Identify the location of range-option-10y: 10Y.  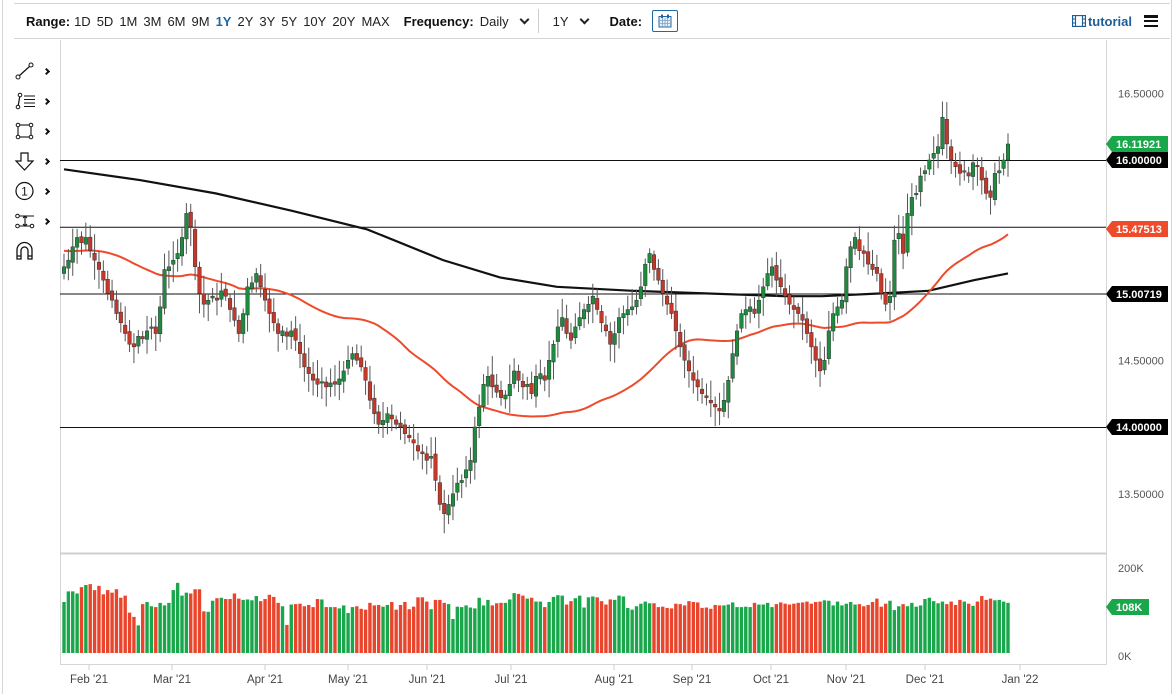
(315, 21).